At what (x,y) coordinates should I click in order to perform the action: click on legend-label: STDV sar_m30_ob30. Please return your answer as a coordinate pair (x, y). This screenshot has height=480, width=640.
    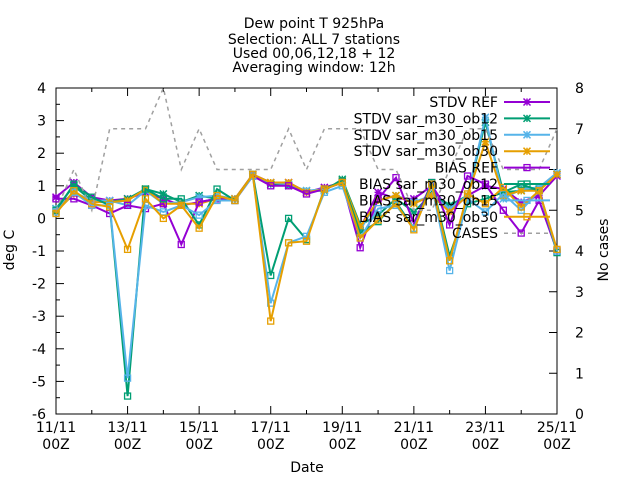
    Looking at the image, I should click on (426, 152).